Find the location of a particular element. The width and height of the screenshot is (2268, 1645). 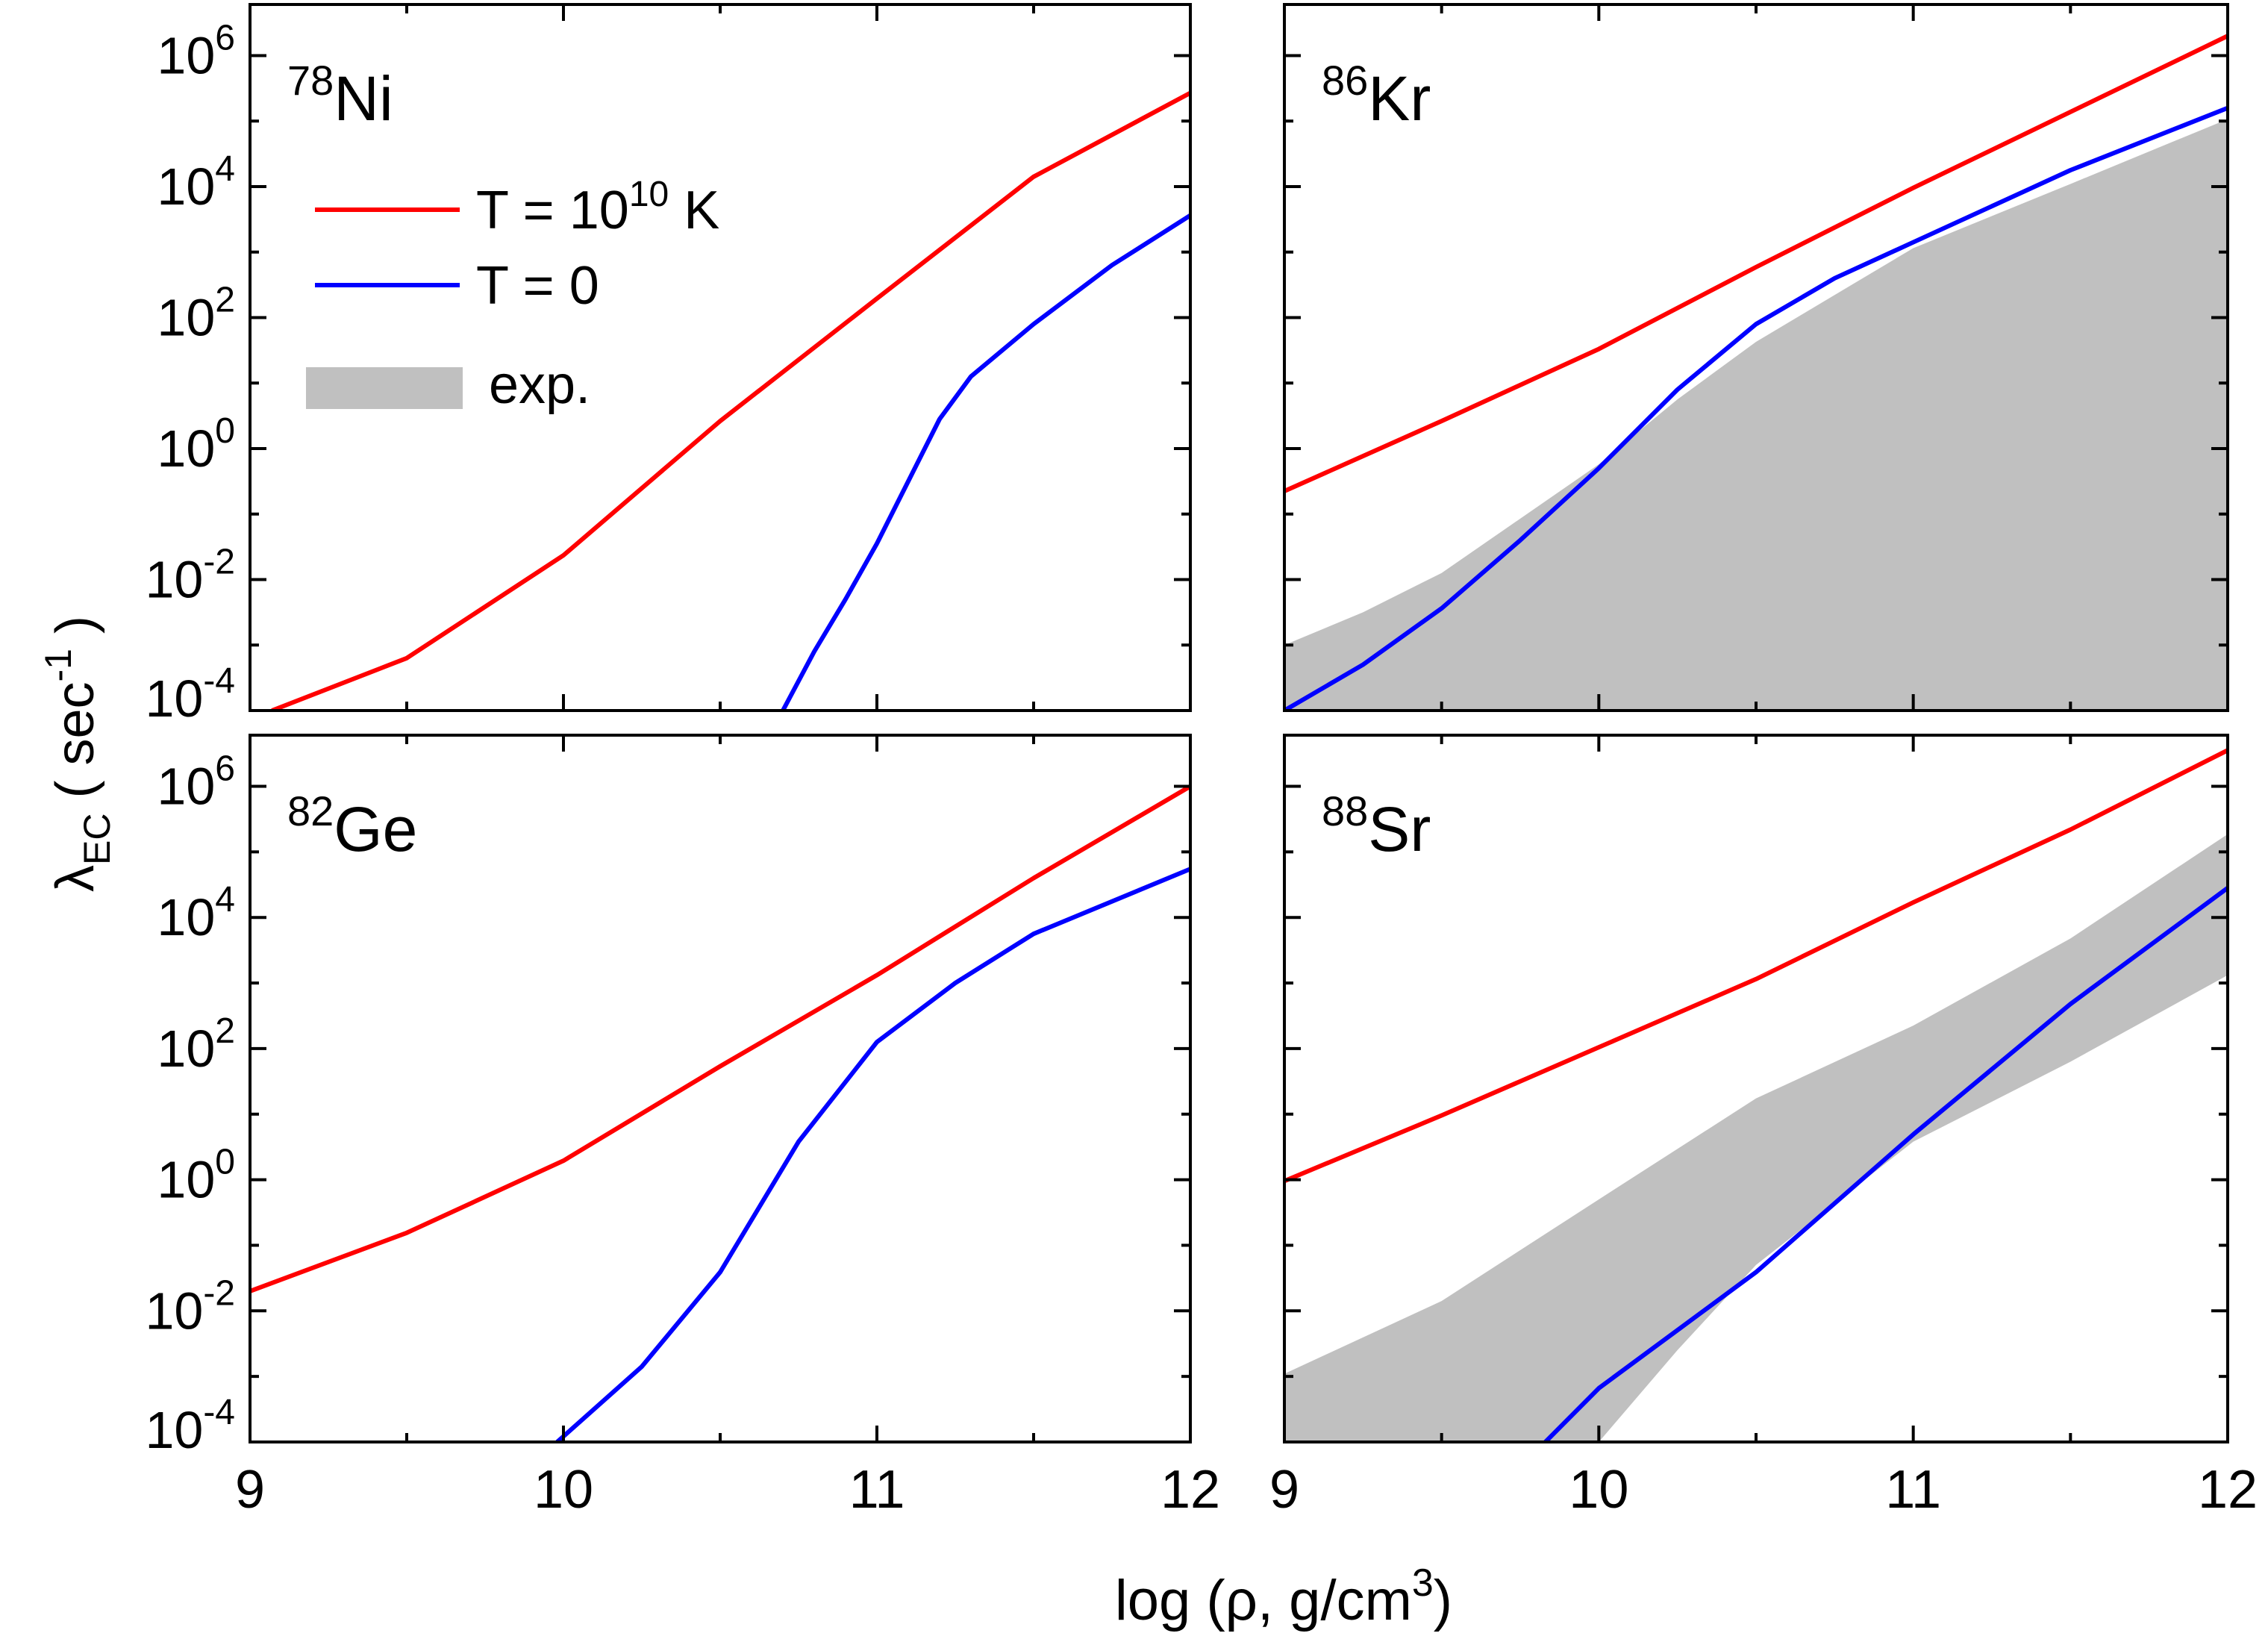

nucleus-mass: 82 is located at coordinates (310, 811).